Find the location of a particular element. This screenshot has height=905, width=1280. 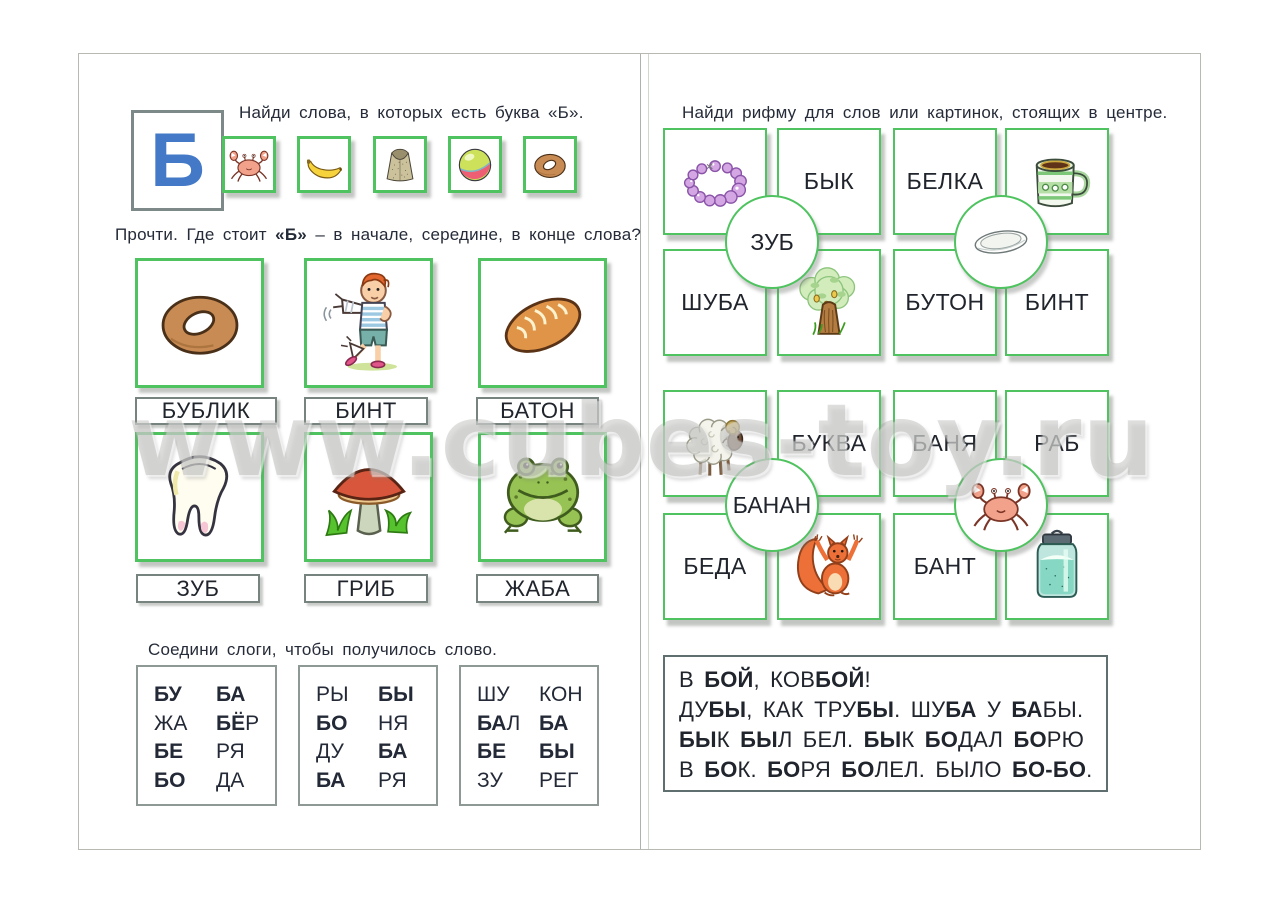

frog-image is located at coordinates (542, 495).